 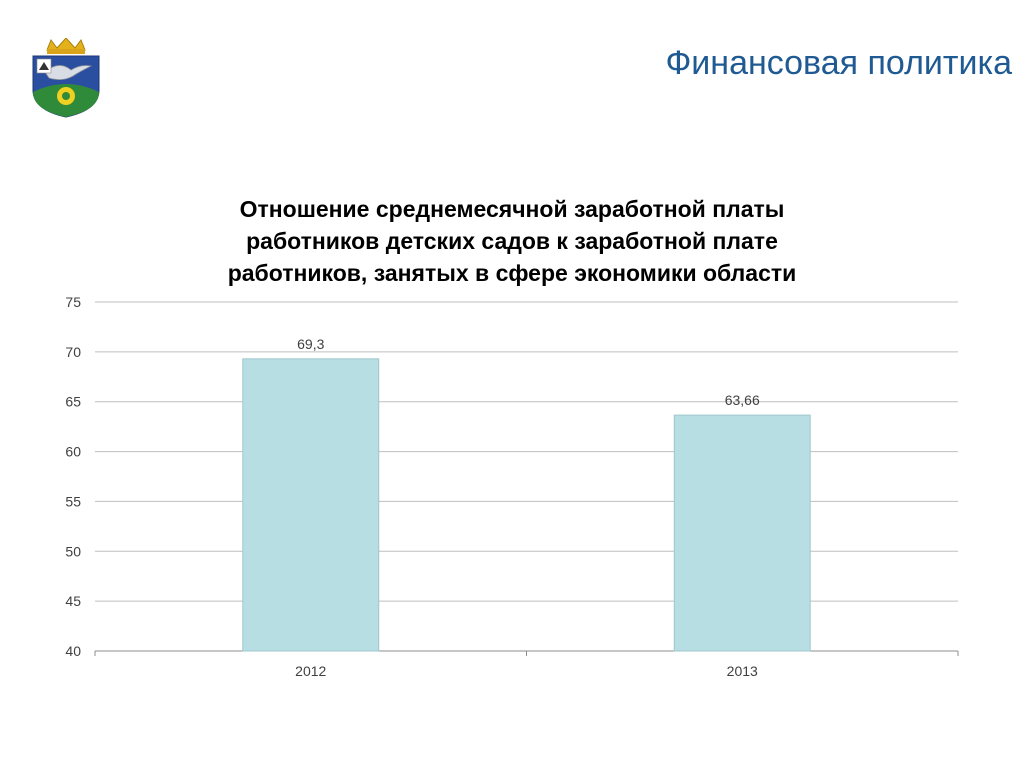 What do you see at coordinates (73, 402) in the screenshot?
I see `y-tick-label: 65` at bounding box center [73, 402].